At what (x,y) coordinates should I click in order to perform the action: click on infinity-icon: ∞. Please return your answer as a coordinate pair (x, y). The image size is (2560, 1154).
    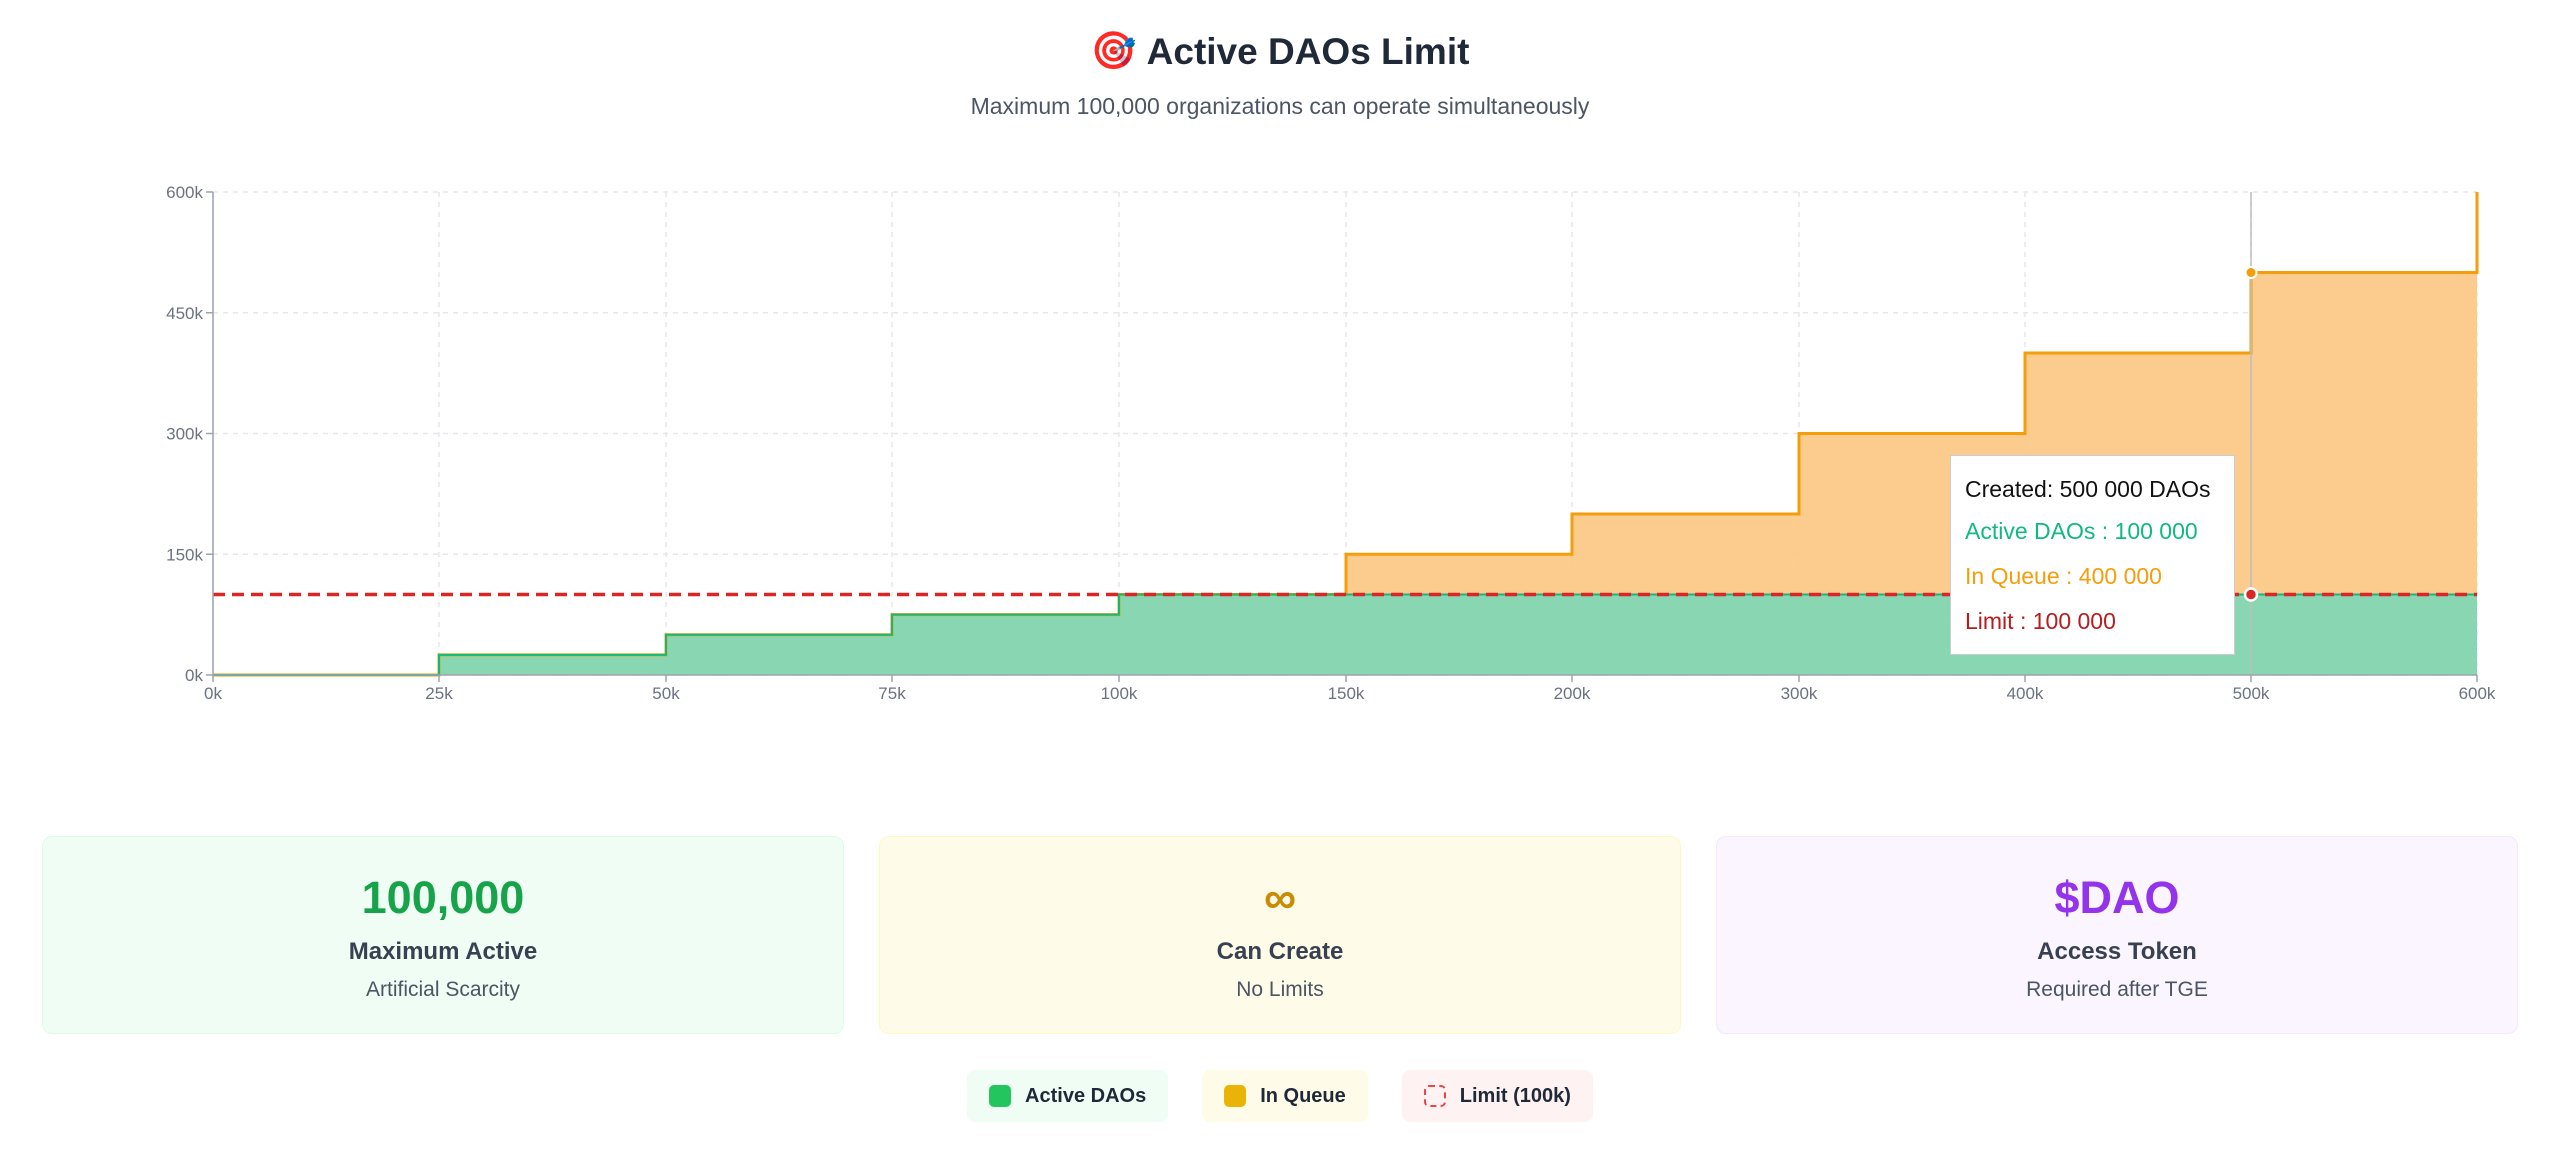
    Looking at the image, I should click on (1280, 897).